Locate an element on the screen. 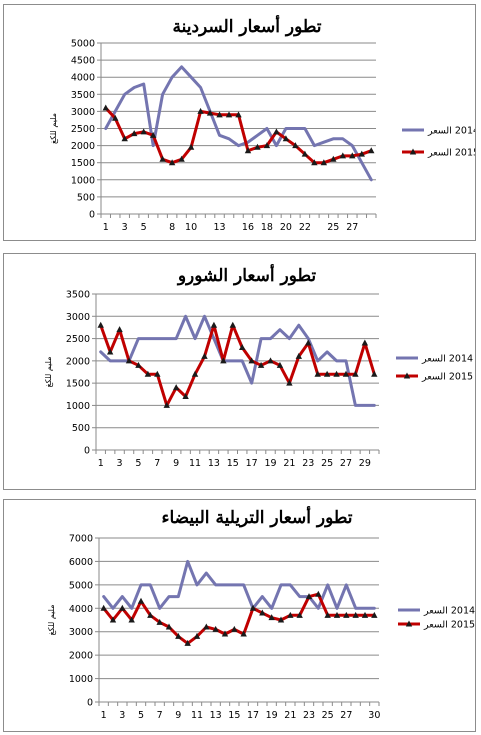 This screenshot has height=735, width=481. x-tick-label: 15 is located at coordinates (233, 463).